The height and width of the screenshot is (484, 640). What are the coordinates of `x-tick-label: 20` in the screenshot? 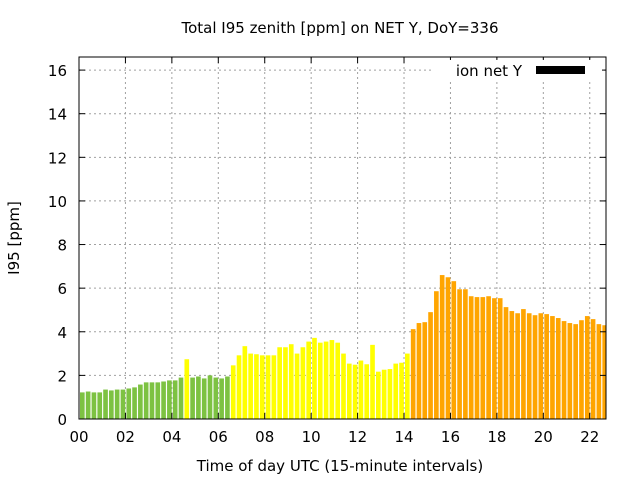 It's located at (543, 437).